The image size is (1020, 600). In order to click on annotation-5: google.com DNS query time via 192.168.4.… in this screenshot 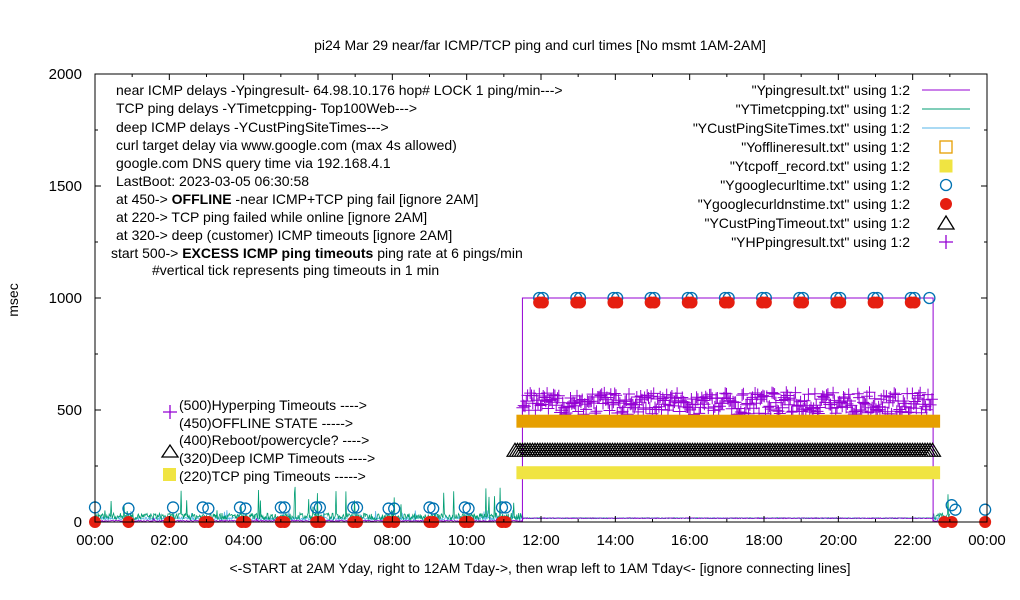, I will do `click(253, 163)`.